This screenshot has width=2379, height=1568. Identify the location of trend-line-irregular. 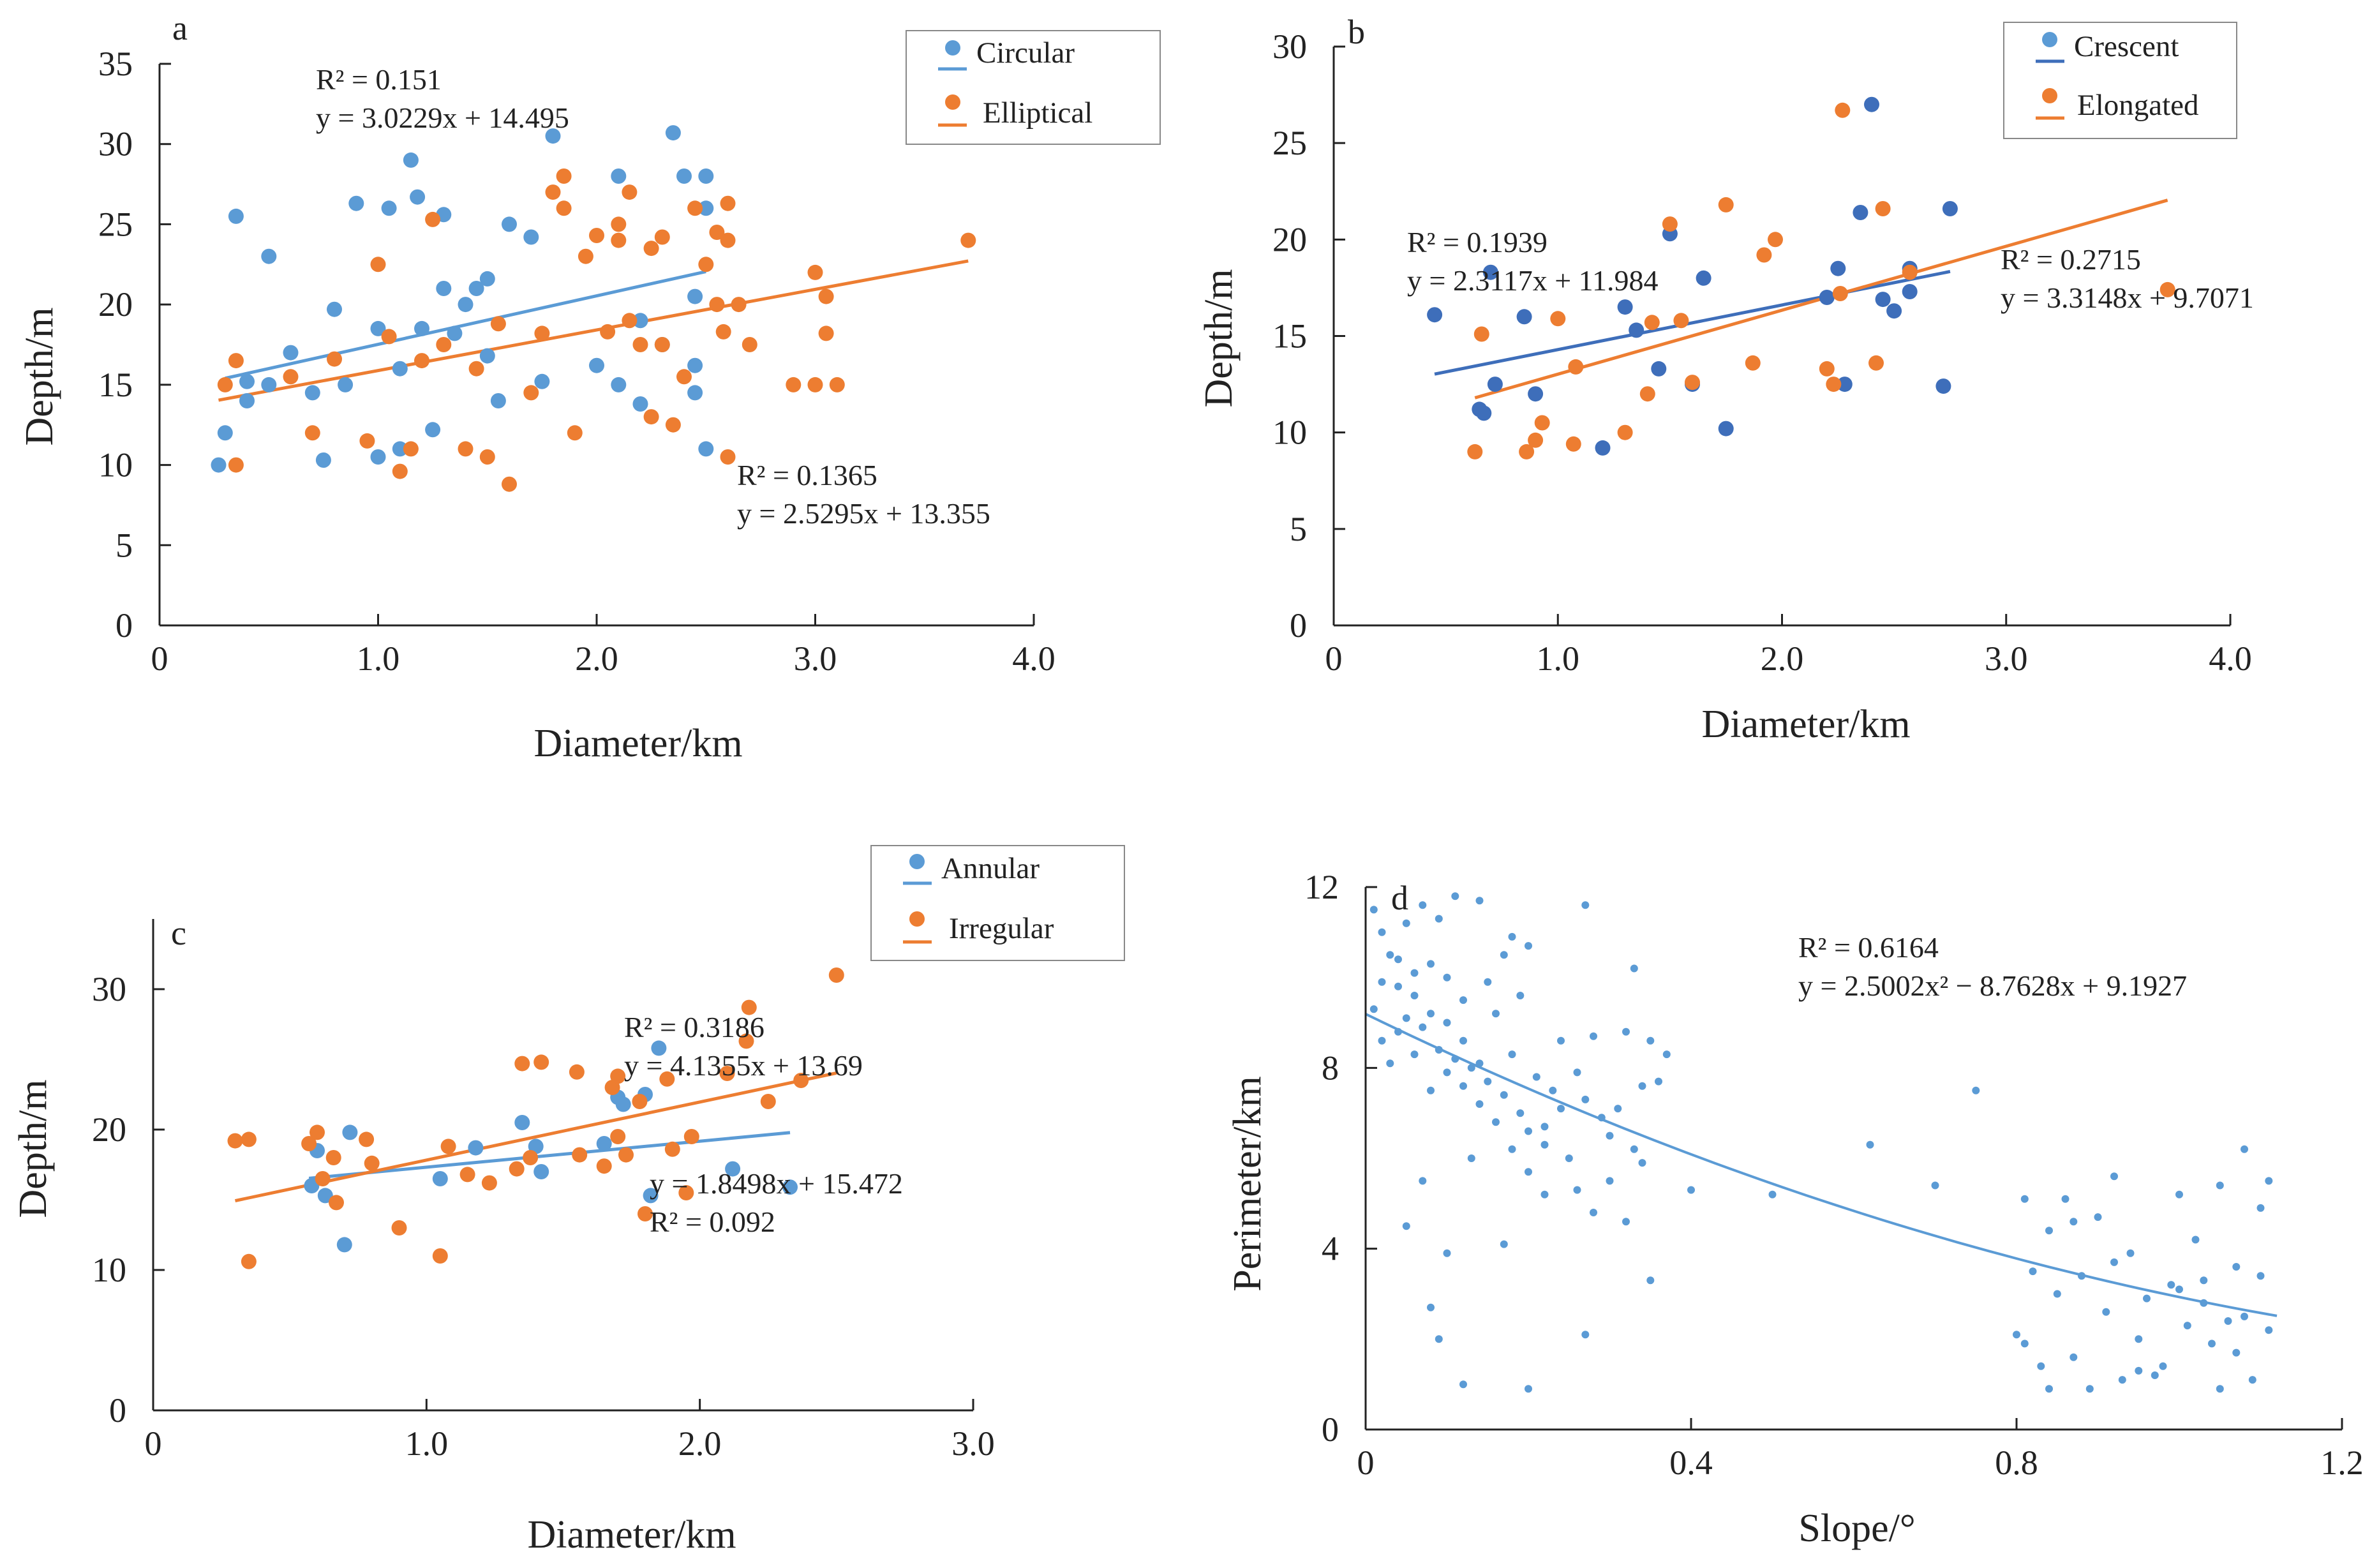
(535, 1136).